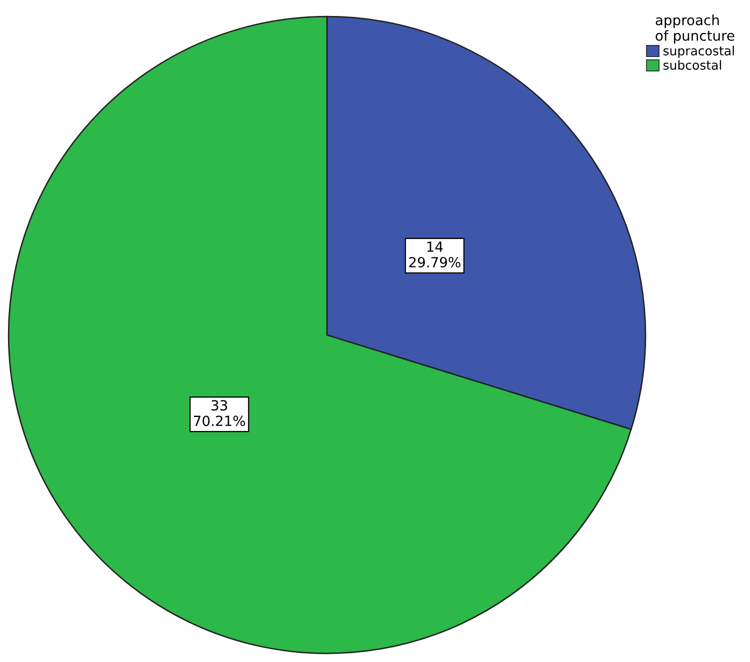 The width and height of the screenshot is (750, 662). I want to click on legend-label: supracostal, so click(698, 52).